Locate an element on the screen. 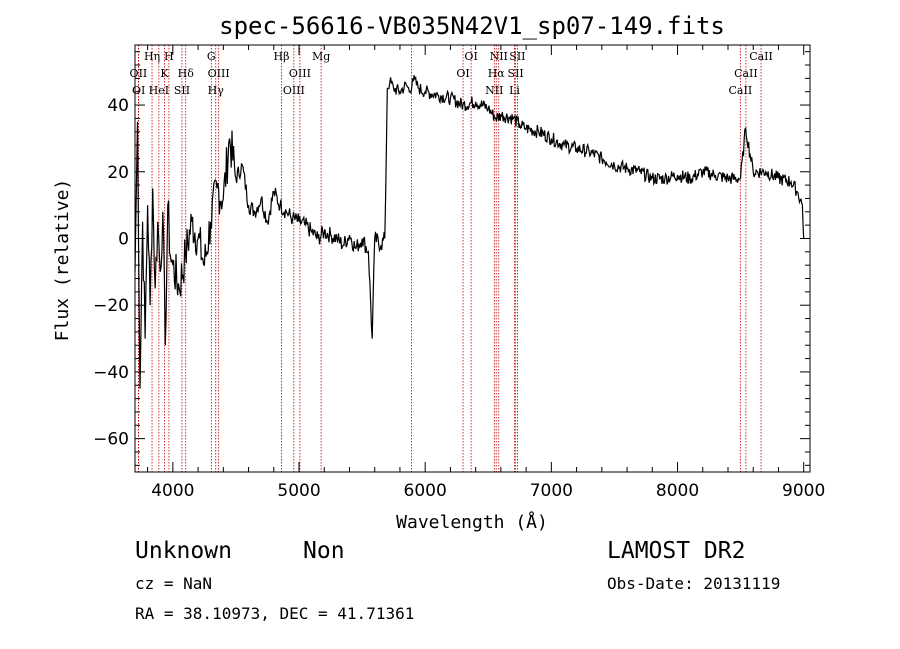 Image resolution: width=900 pixels, height=649 pixels. coordinates: RA = 38.10973, DEC = 41.71361 is located at coordinates (275, 613).